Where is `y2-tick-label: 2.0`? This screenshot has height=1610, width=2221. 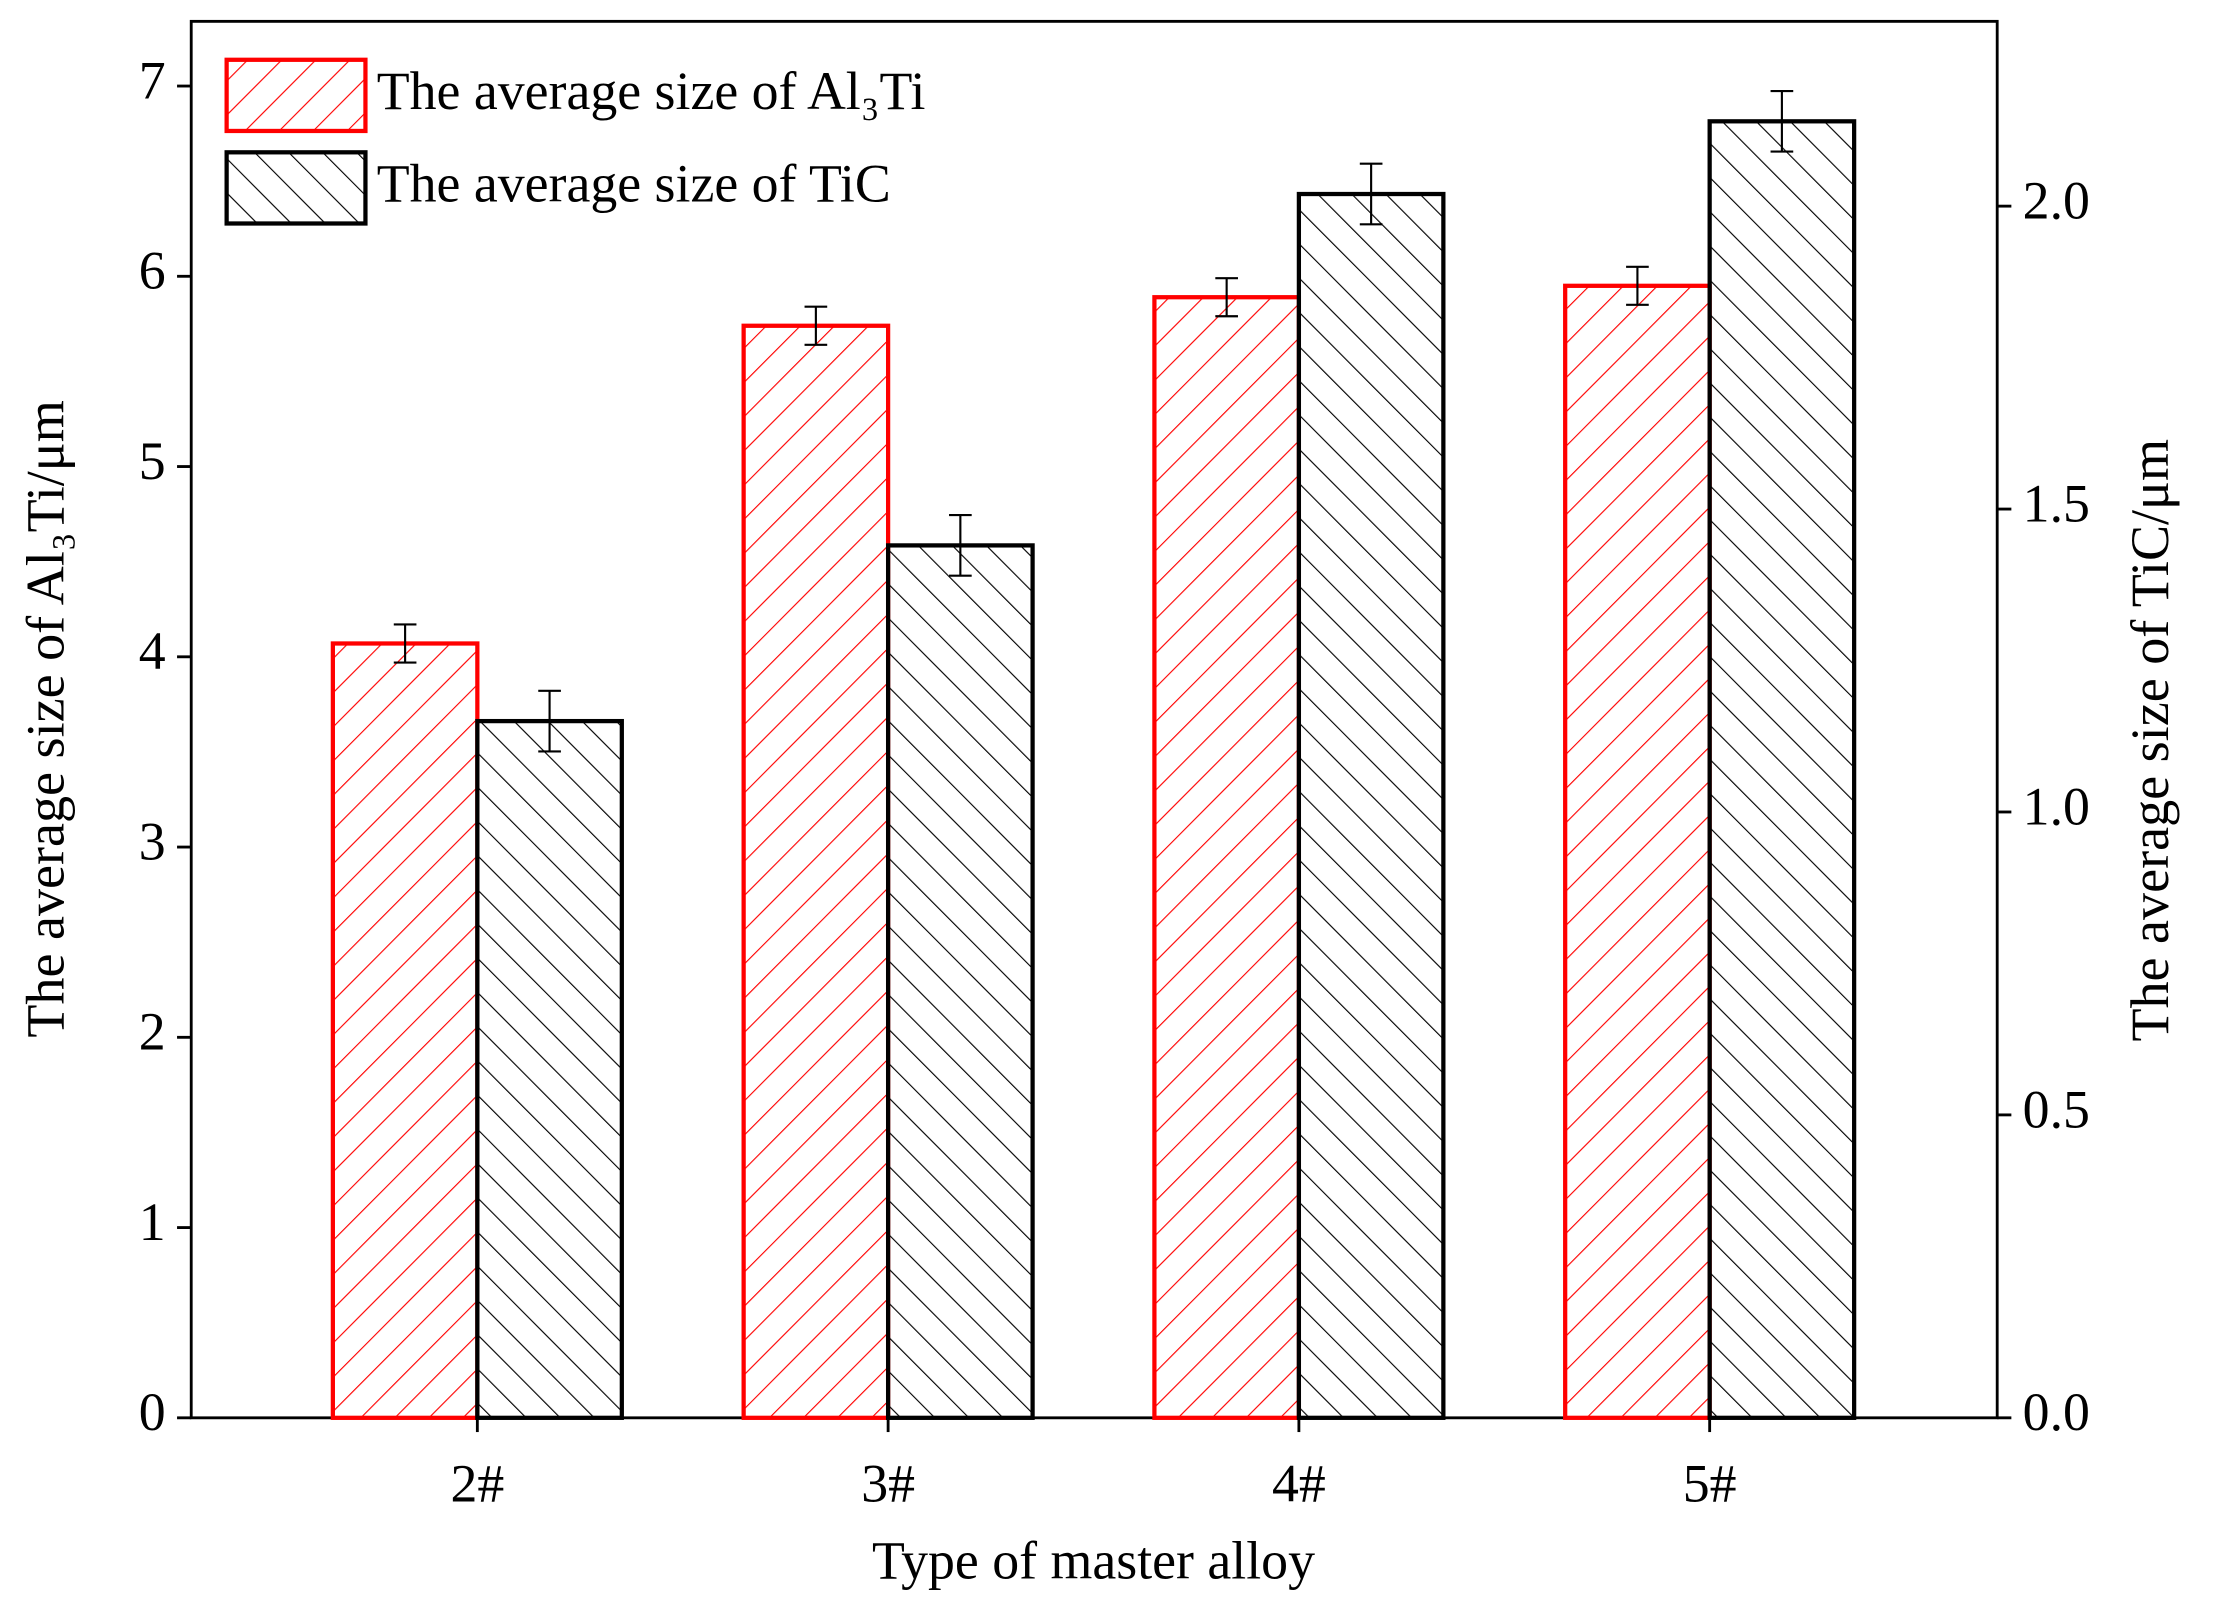 y2-tick-label: 2.0 is located at coordinates (2056, 200).